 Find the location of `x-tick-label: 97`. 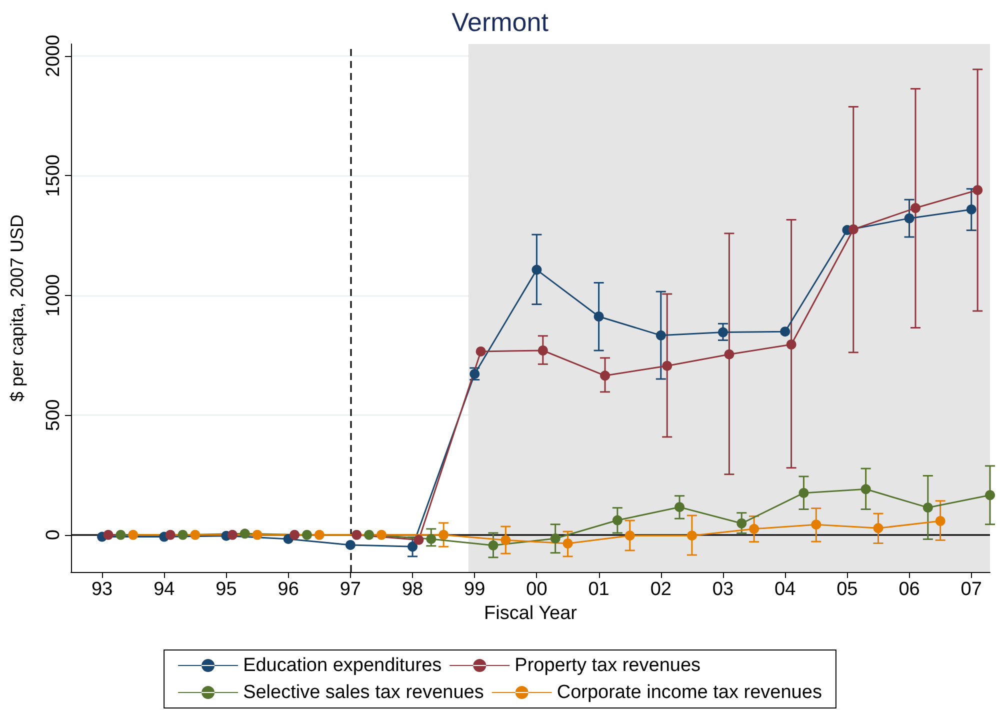

x-tick-label: 97 is located at coordinates (350, 589).